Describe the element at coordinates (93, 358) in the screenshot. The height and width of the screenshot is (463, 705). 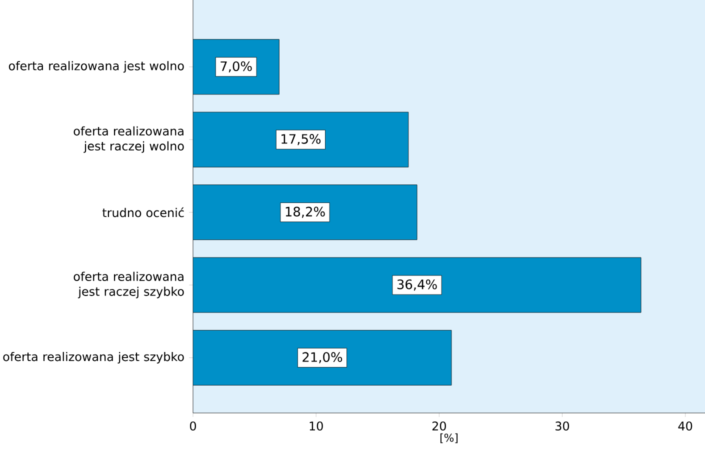
I see `y-tick-label: oferta realizowana jest szybko` at that location.